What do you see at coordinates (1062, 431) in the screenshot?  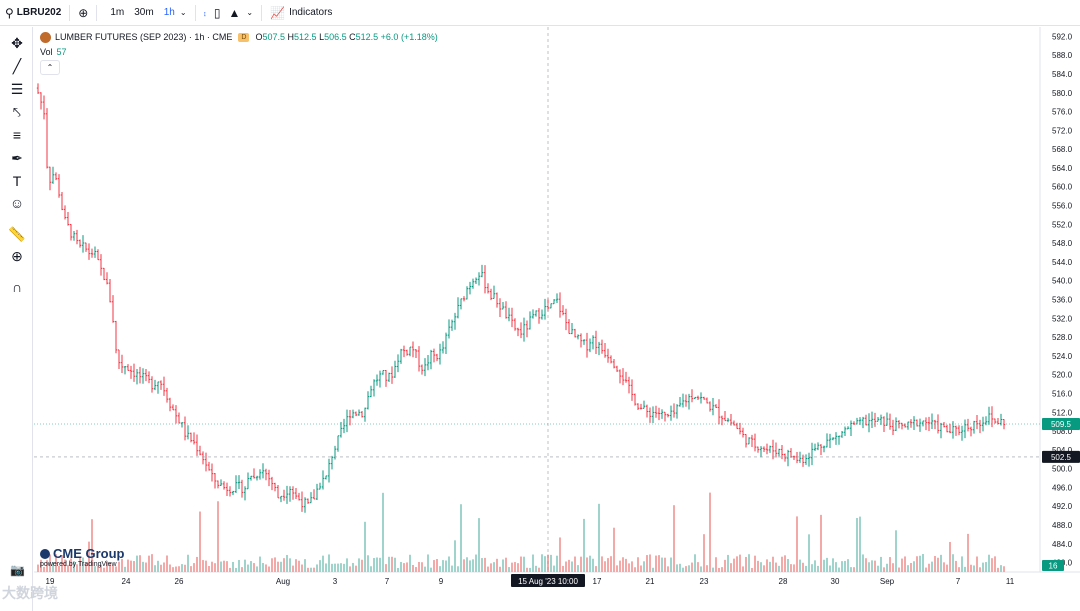 I see `price-tick-label: 508.0` at bounding box center [1062, 431].